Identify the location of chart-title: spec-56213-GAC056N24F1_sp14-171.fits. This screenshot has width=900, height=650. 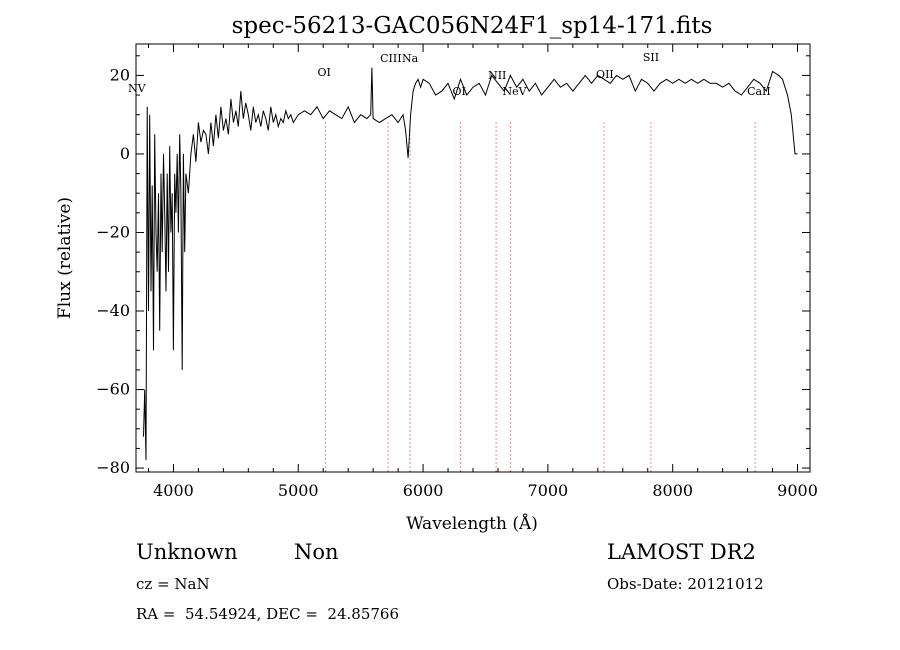
(472, 26).